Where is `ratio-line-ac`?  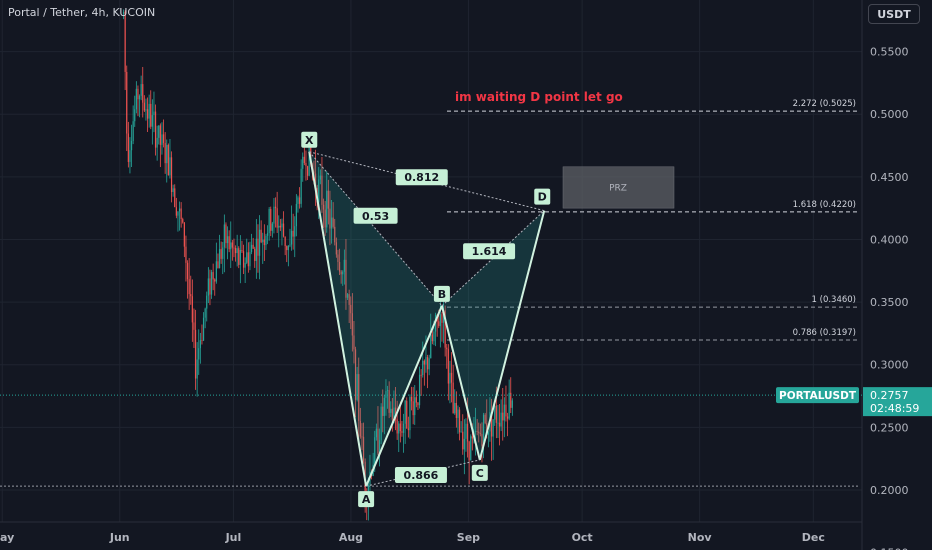
ratio-line-ac is located at coordinates (422, 473).